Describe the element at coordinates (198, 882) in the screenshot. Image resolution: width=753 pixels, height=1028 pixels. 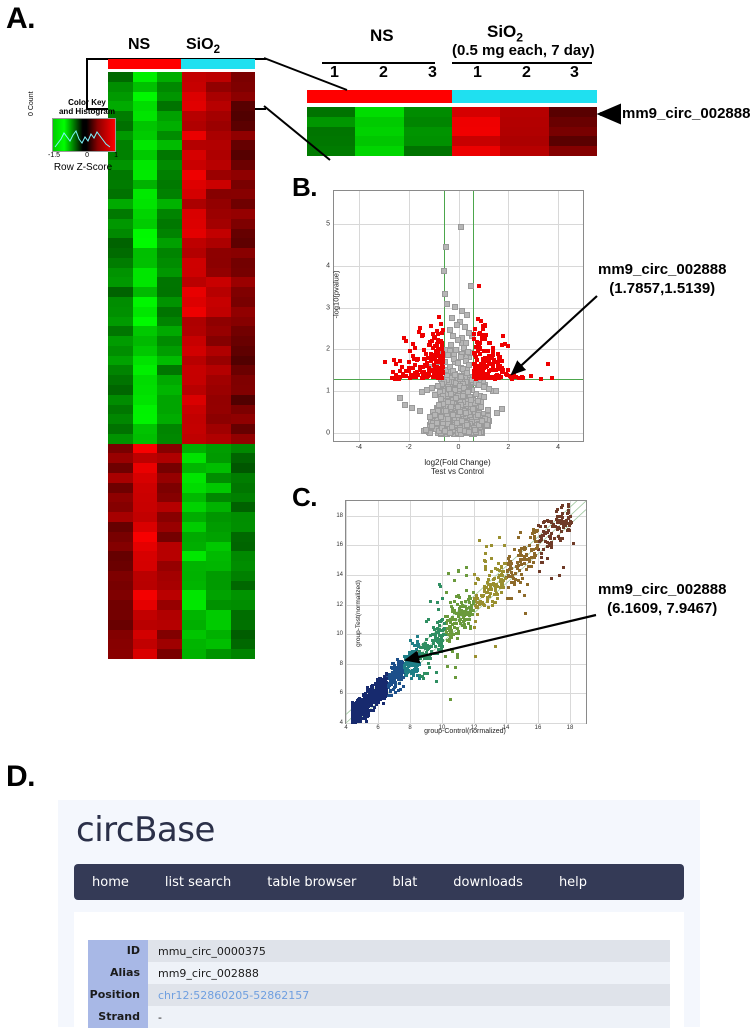
I see `circbase-nav-list-search: list search` at that location.